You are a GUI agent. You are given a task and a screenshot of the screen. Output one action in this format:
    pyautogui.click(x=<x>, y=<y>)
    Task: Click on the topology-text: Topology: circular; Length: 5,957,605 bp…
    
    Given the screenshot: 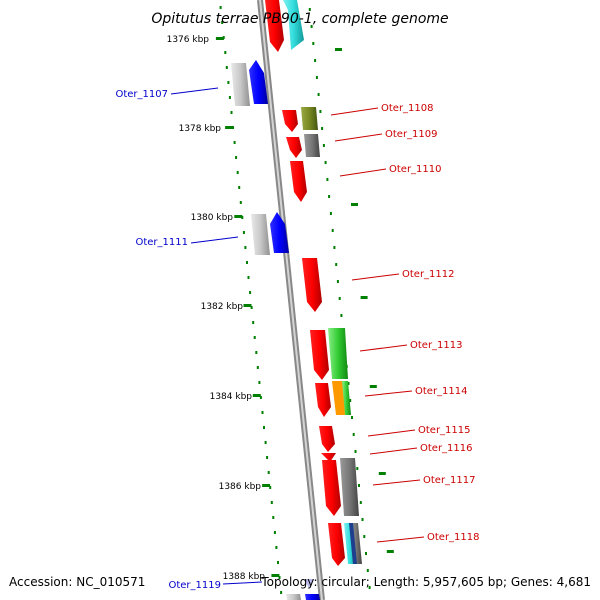 What is the action you would take?
    pyautogui.click(x=425, y=582)
    